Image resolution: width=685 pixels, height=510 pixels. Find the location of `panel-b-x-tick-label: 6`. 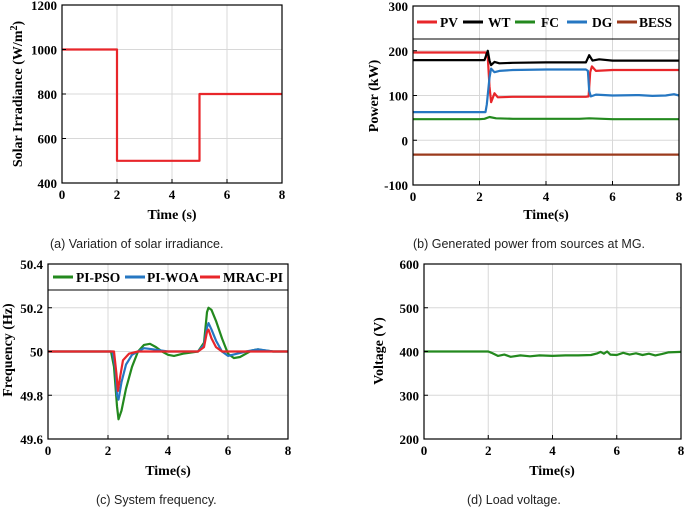

panel-b-x-tick-label: 6 is located at coordinates (612, 196).